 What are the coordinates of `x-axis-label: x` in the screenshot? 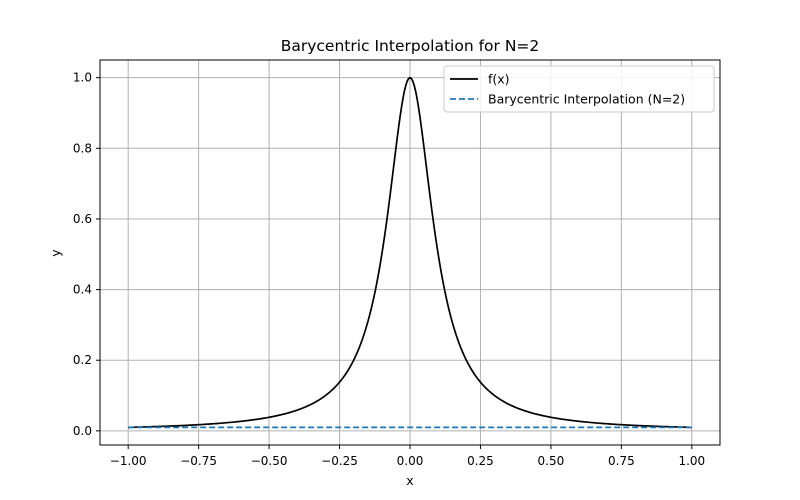 It's located at (409, 480).